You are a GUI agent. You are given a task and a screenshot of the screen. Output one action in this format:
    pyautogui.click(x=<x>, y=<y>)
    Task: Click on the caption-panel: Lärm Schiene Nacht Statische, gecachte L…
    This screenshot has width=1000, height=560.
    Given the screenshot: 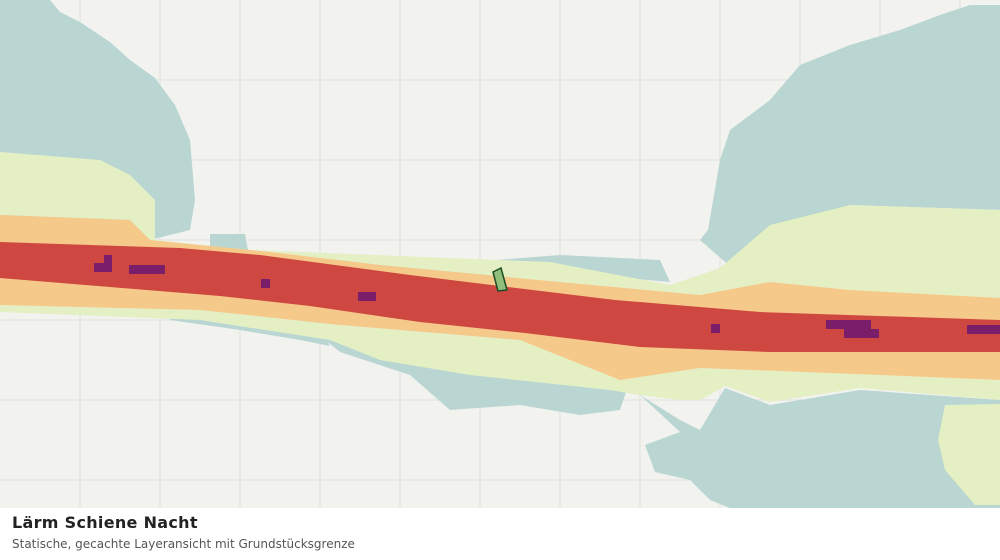 What is the action you would take?
    pyautogui.click(x=500, y=534)
    